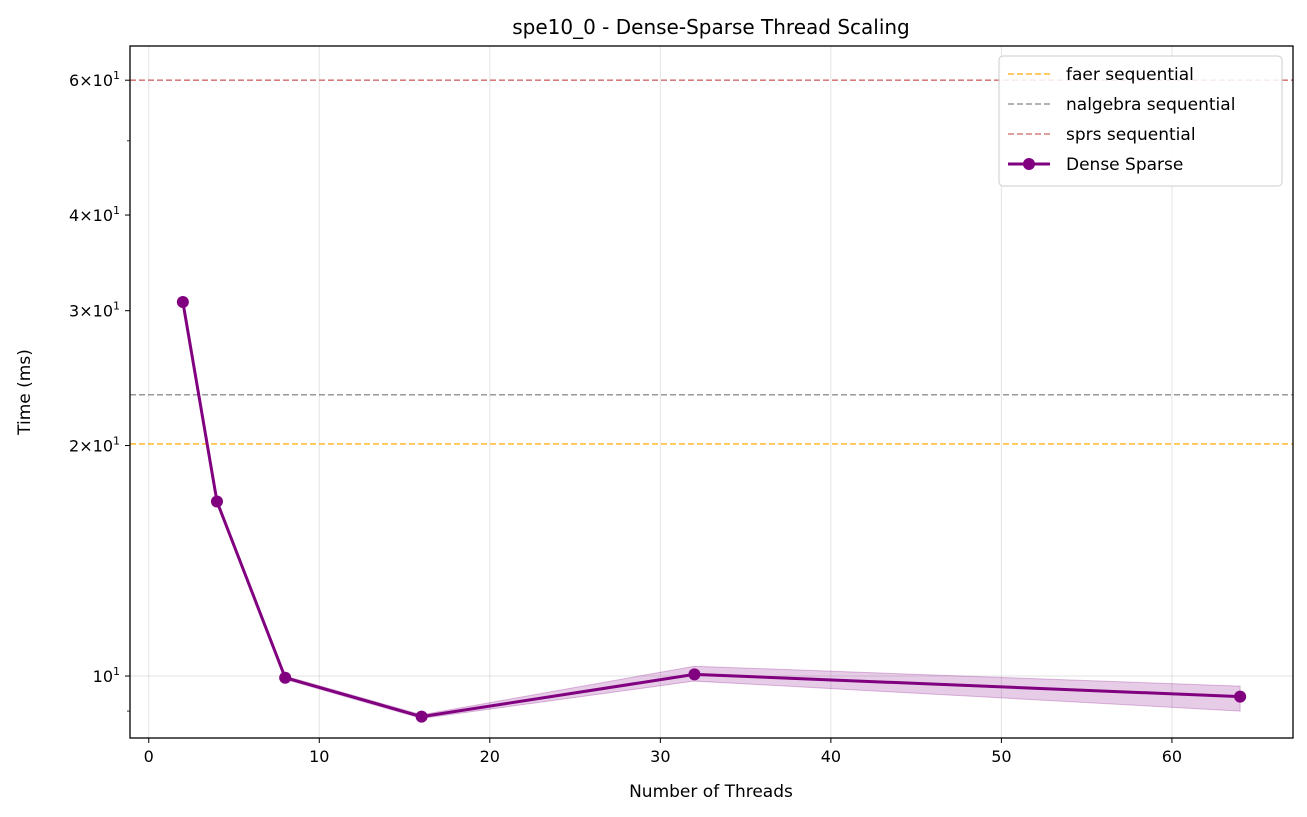  What do you see at coordinates (490, 756) in the screenshot?
I see `x-tick-label: 20` at bounding box center [490, 756].